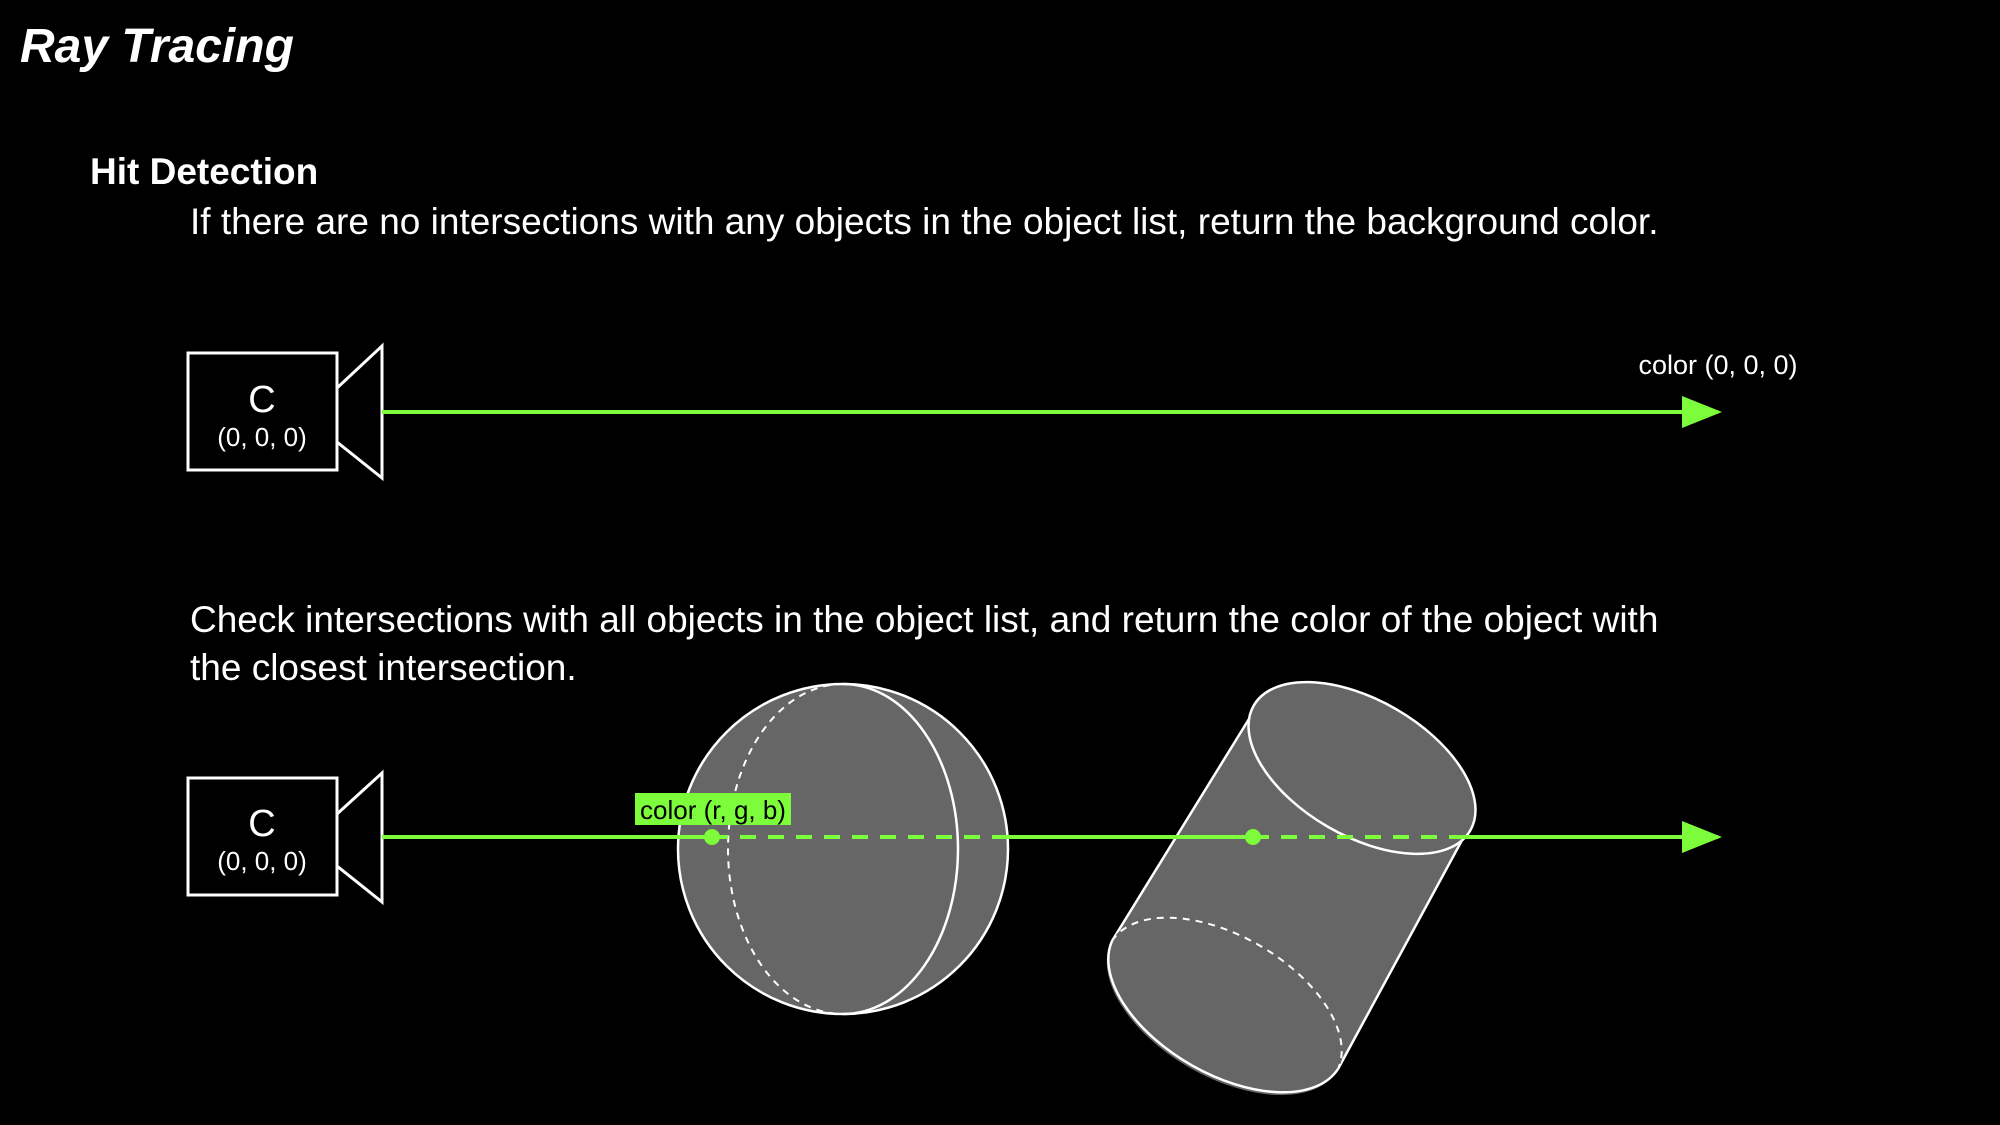 This screenshot has height=1125, width=2000. I want to click on cylinder-bottom-cap-back, so click(1225, 1005).